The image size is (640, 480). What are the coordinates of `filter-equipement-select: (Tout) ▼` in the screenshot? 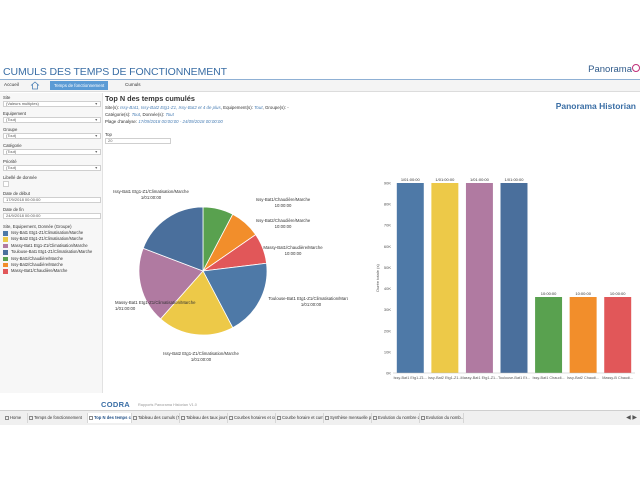 It's located at (52, 120).